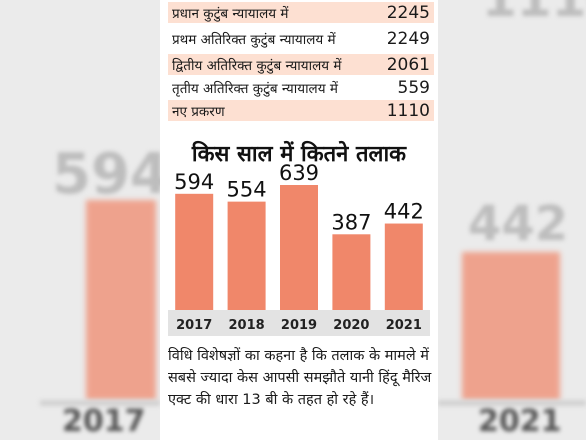 Image resolution: width=586 pixels, height=440 pixels. What do you see at coordinates (404, 212) in the screenshot?
I see `data-label-2021: 442` at bounding box center [404, 212].